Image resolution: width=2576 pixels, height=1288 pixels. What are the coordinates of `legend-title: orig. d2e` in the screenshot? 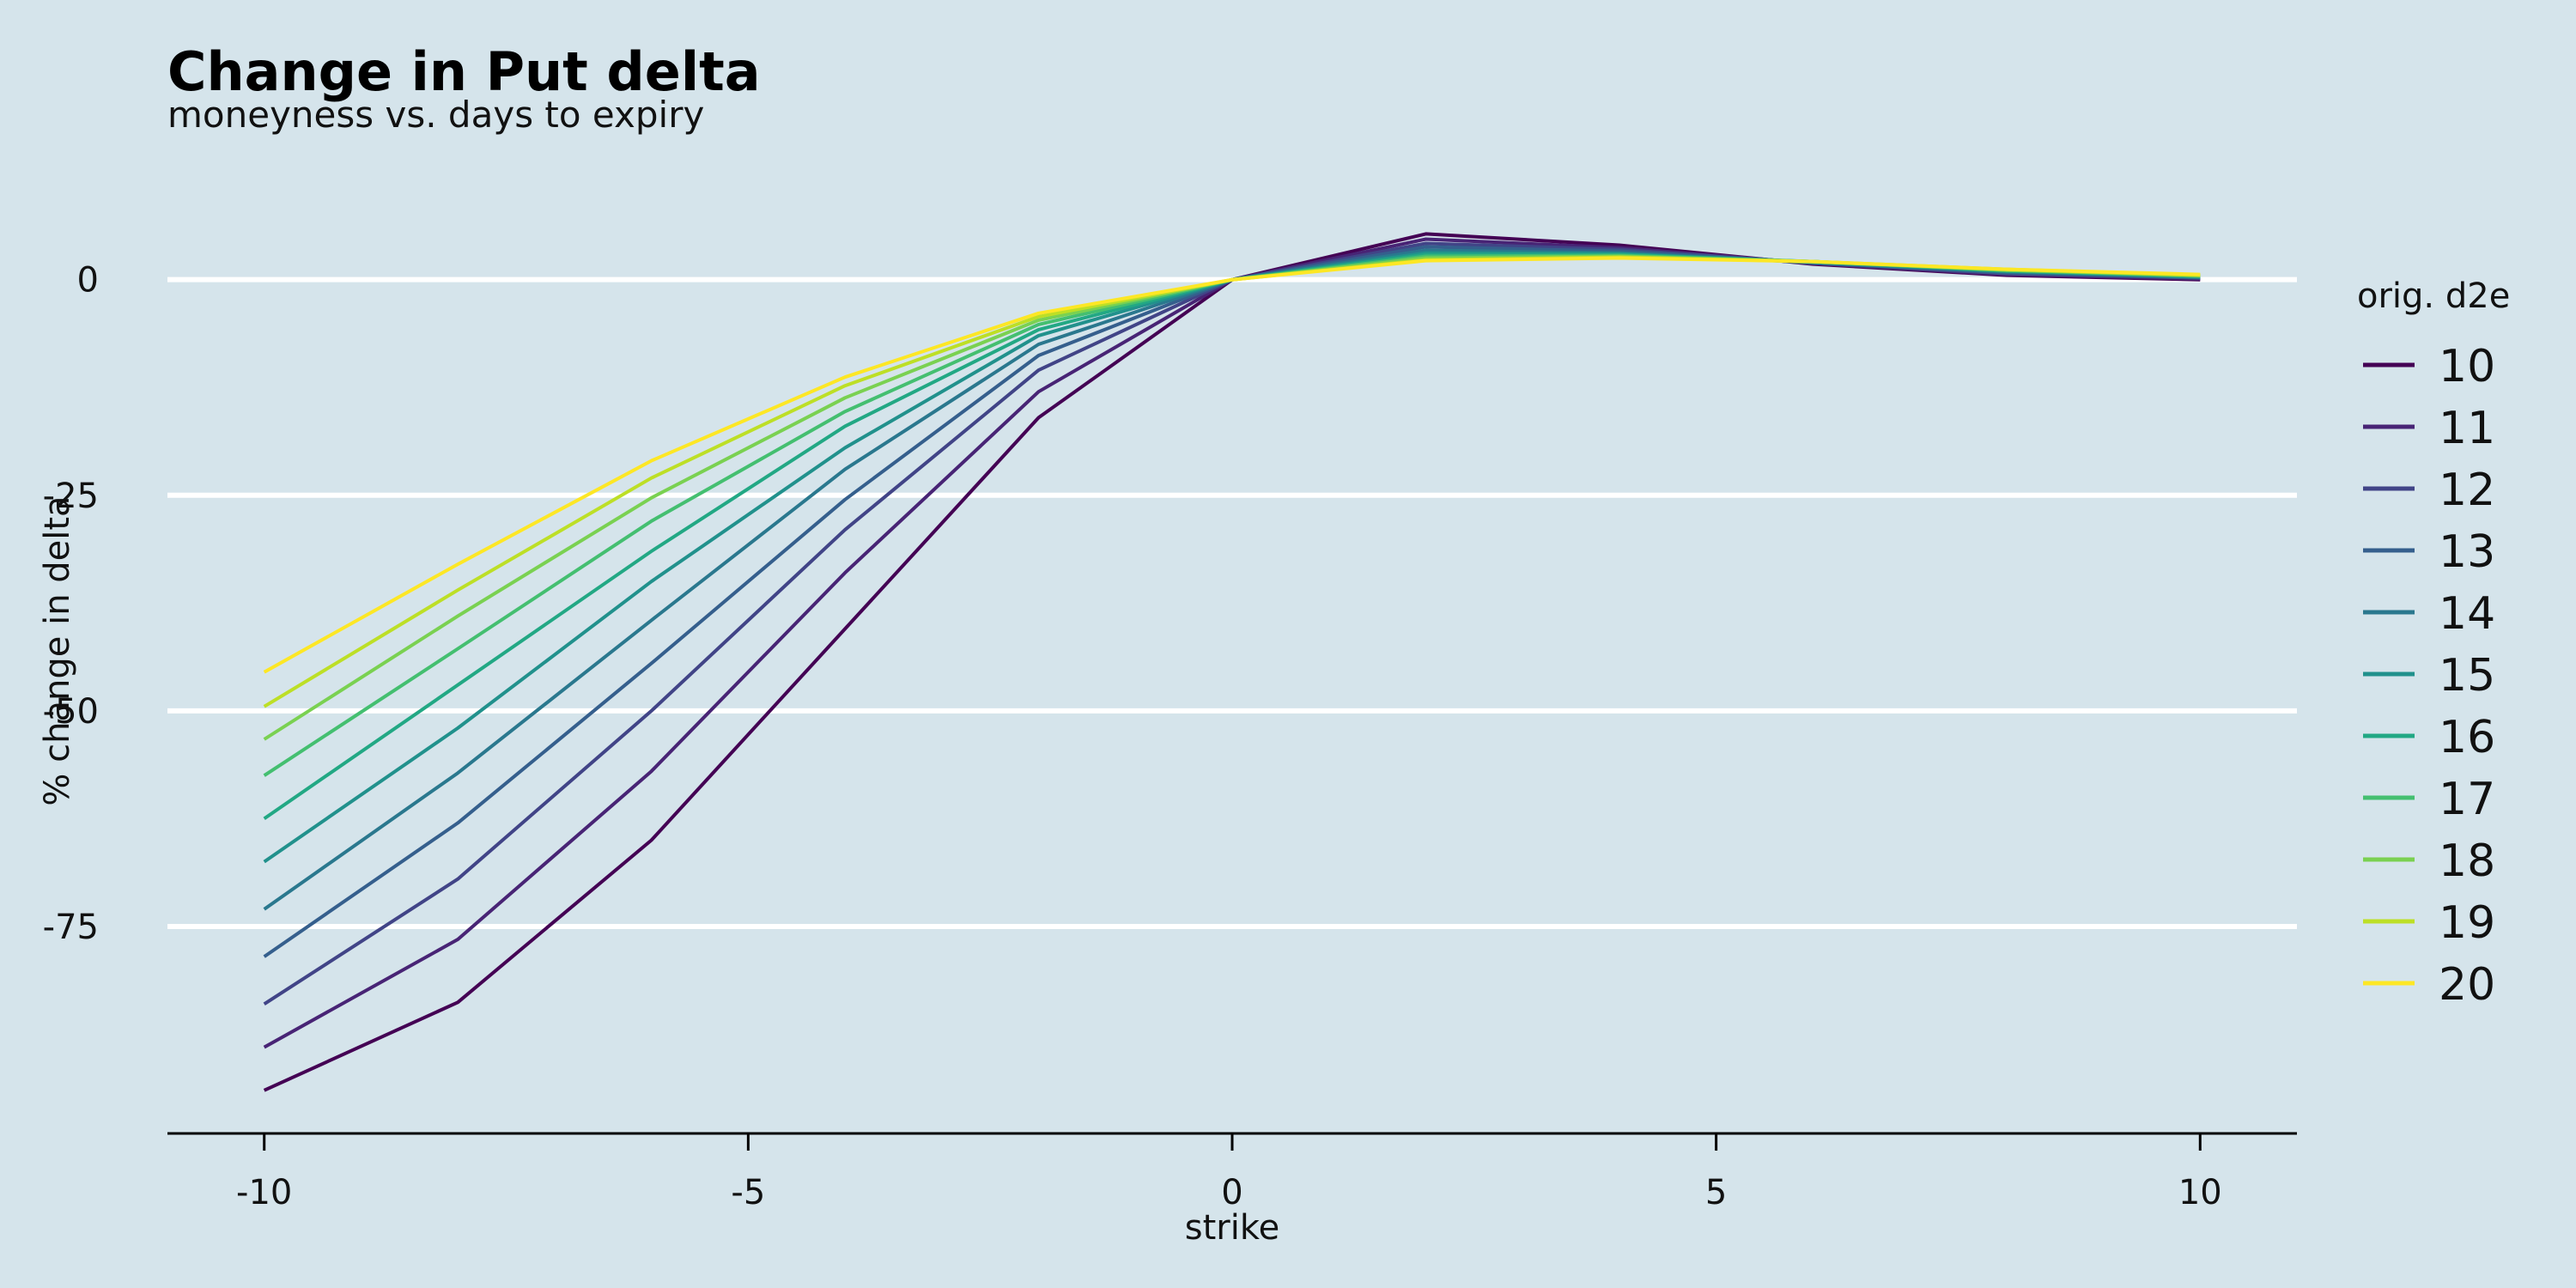 It's located at (2434, 296).